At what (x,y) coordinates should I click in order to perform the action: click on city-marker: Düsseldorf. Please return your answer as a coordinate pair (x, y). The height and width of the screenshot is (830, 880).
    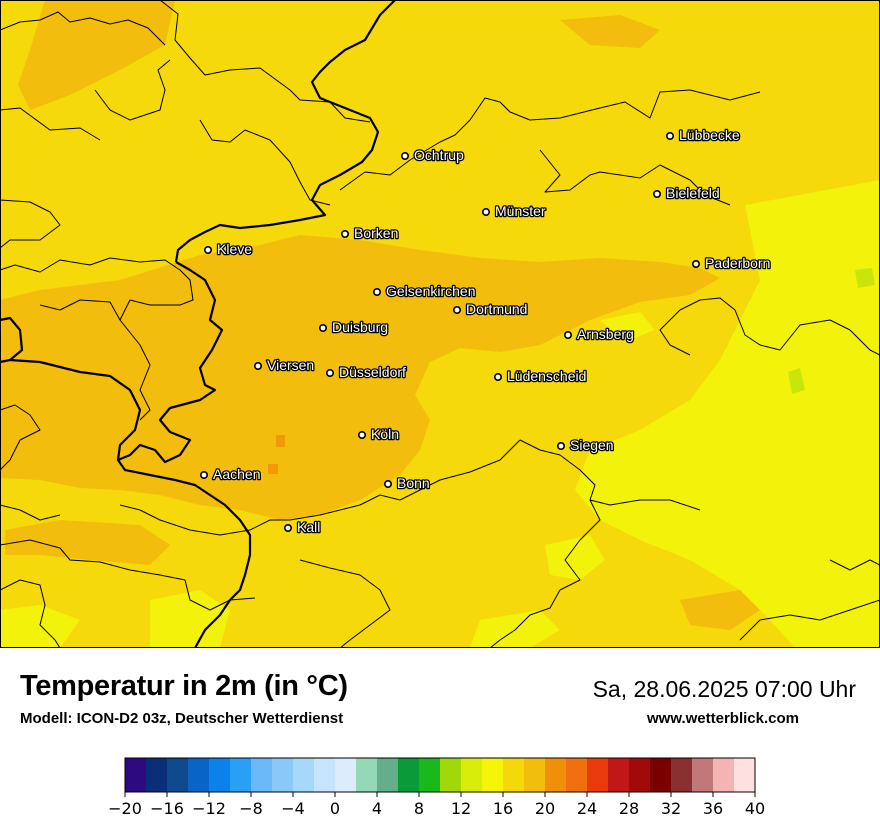
    Looking at the image, I should click on (366, 372).